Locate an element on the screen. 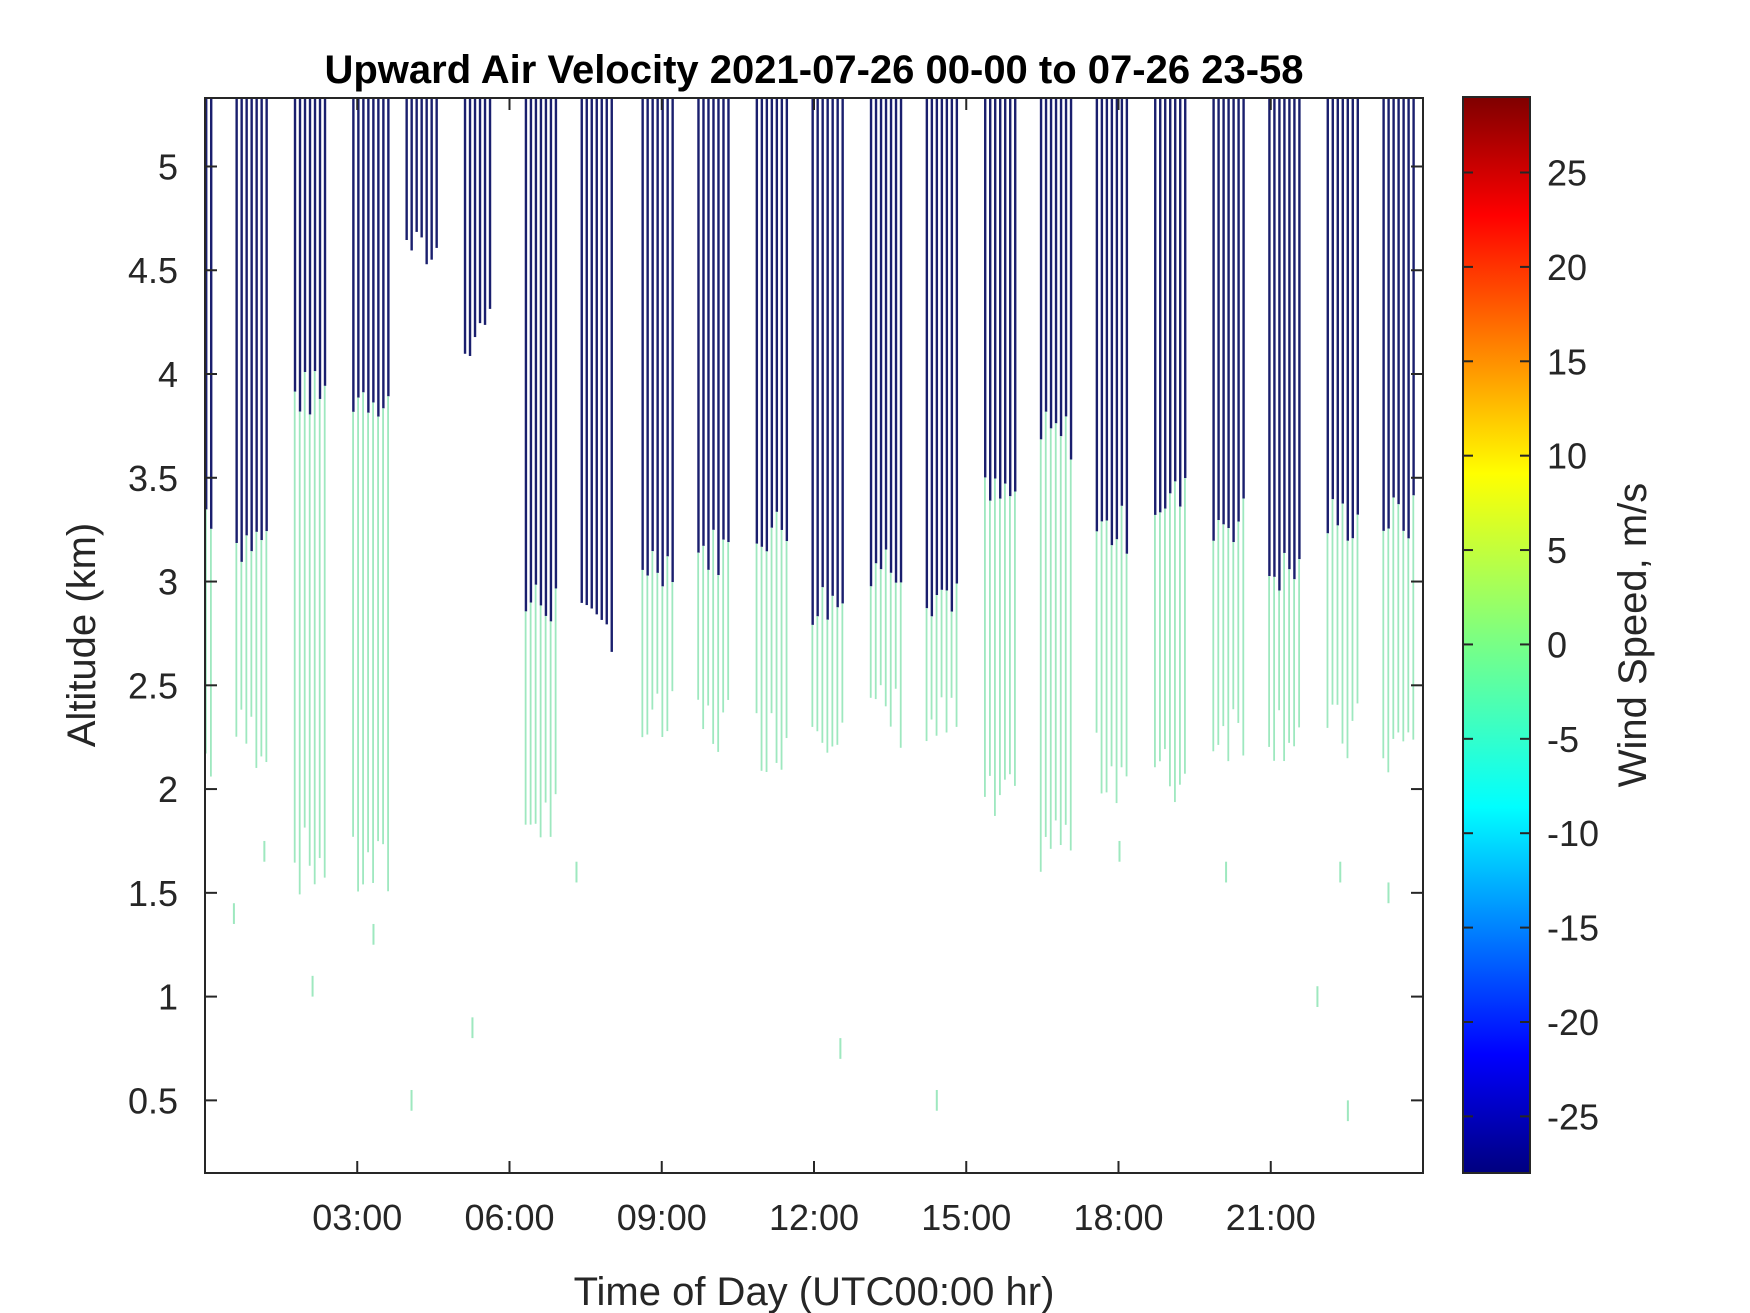 Image resolution: width=1750 pixels, height=1313 pixels. colorbar-tick-label: 0 is located at coordinates (1557, 644).